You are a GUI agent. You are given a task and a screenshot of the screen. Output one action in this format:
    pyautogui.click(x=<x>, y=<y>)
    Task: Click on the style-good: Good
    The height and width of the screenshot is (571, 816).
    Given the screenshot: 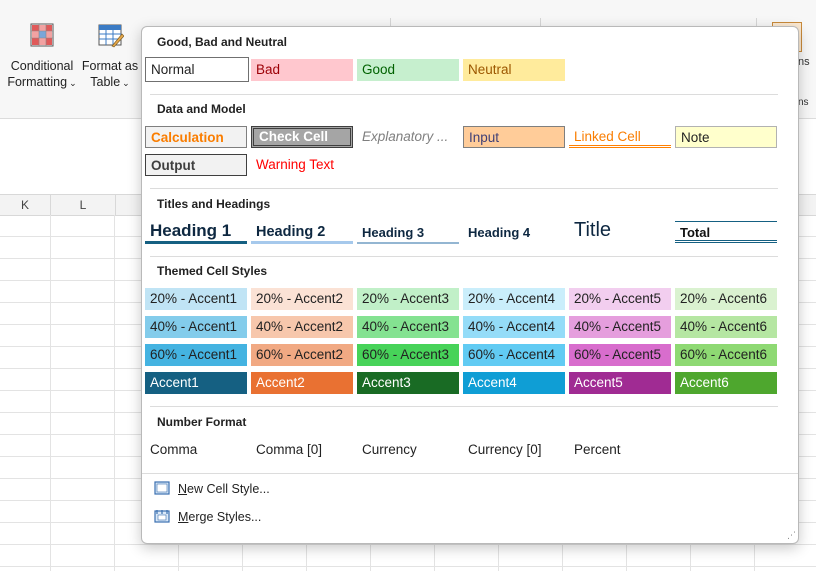 What is the action you would take?
    pyautogui.click(x=408, y=70)
    